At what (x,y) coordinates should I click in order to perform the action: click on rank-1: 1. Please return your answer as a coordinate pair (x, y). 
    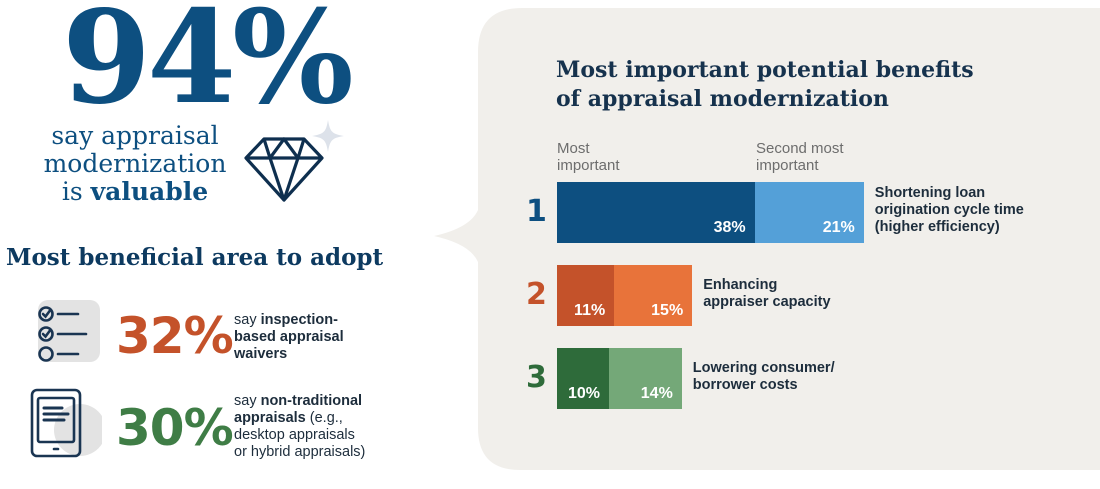
    Looking at the image, I should click on (536, 211).